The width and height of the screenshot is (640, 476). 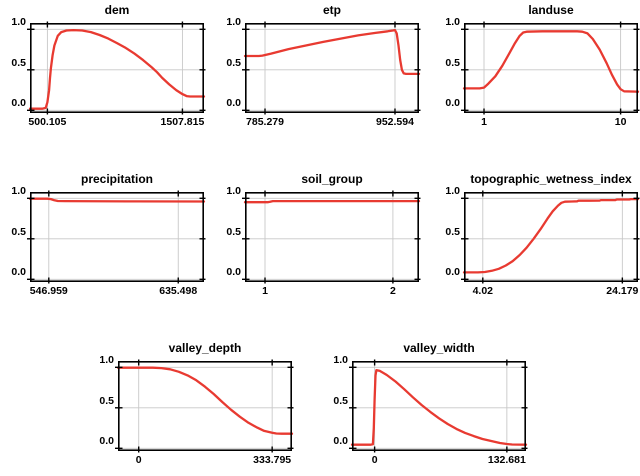 I want to click on plot-valley-width: 0 132.681, so click(x=438, y=412).